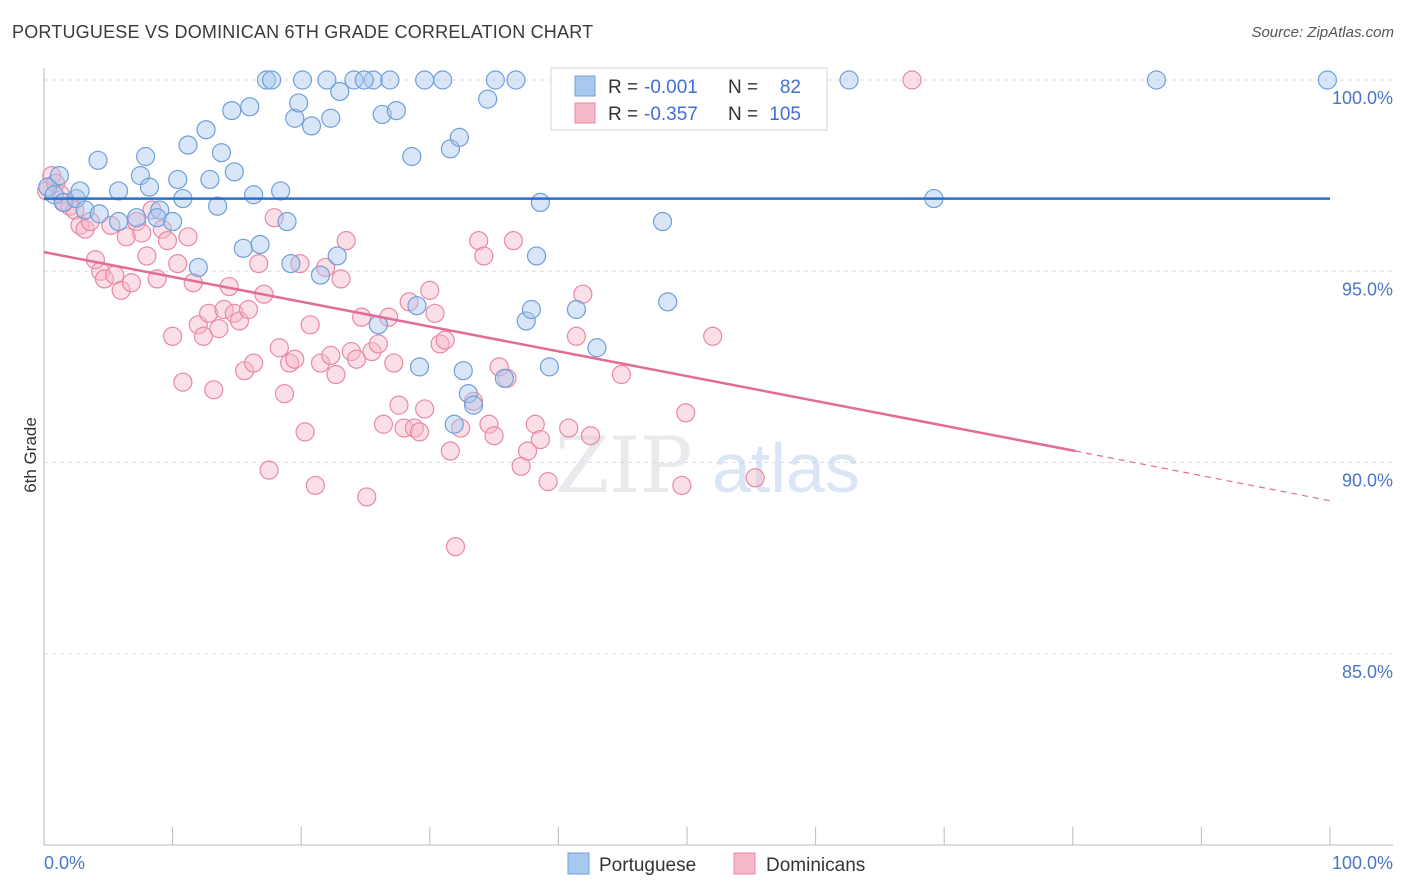 The image size is (1406, 892). I want to click on legend-r-label-portuguese: R =, so click(623, 87).